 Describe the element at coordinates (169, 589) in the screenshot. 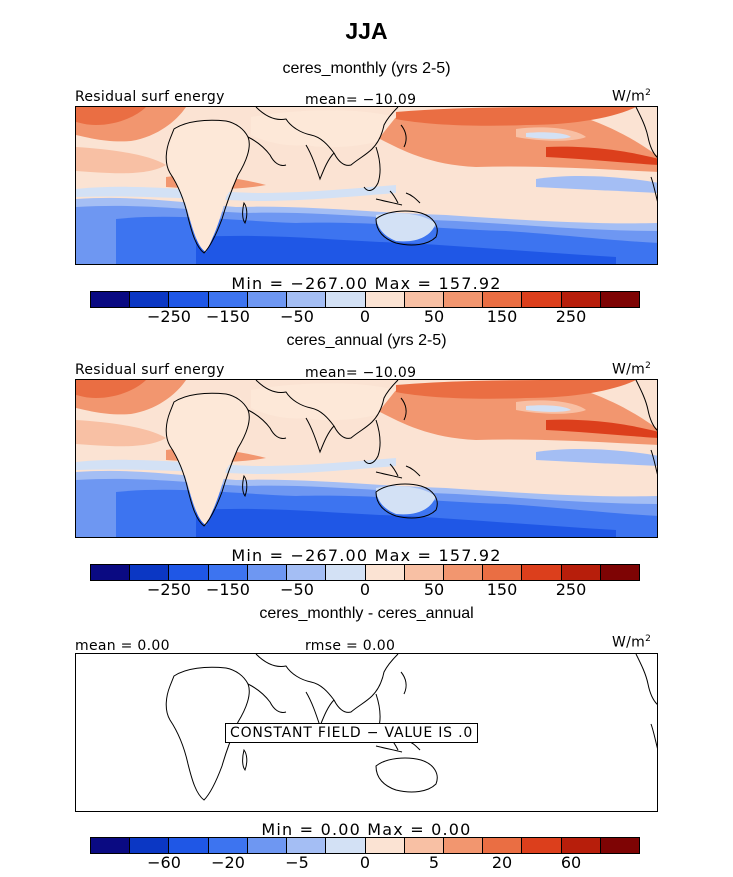

I see `panel-2-tick: −250` at that location.